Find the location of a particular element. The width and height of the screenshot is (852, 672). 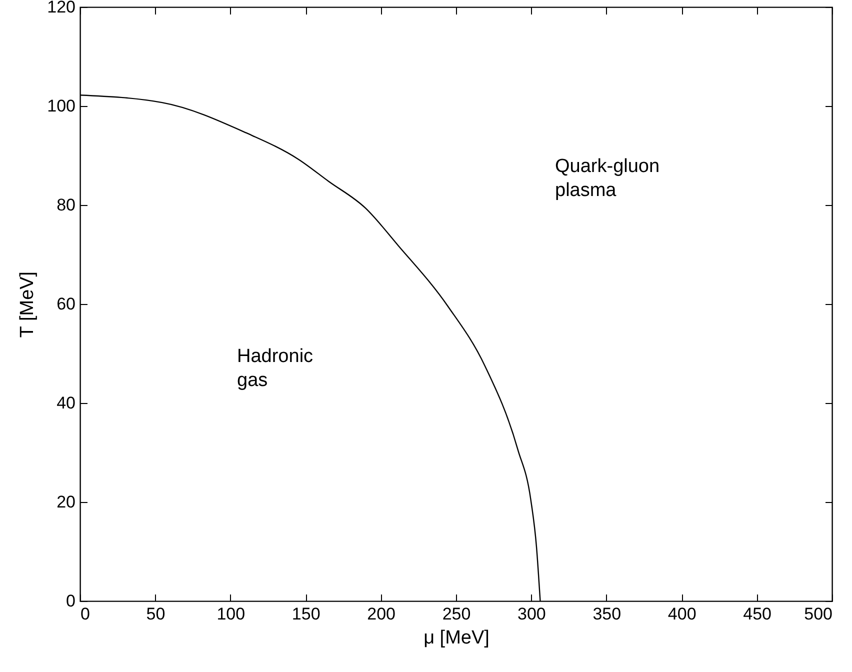

y-tick-label: 40 is located at coordinates (66, 403).